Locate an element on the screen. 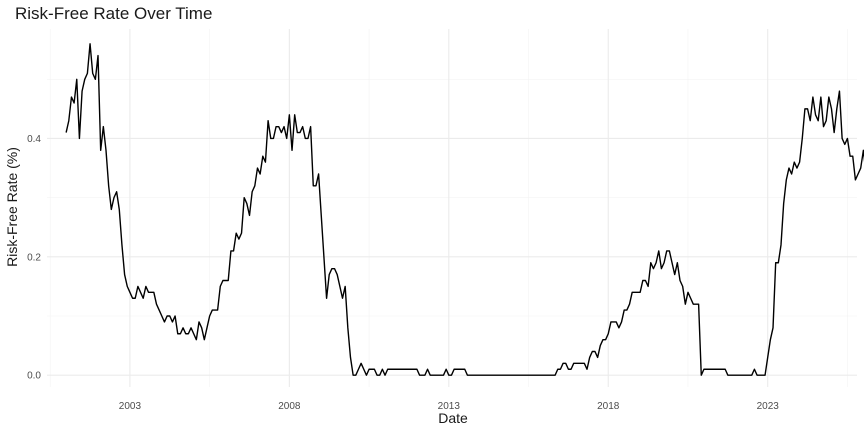 The width and height of the screenshot is (864, 432). x-axis-ticks: 2003 2008 2013 2018 2023 is located at coordinates (449, 406).